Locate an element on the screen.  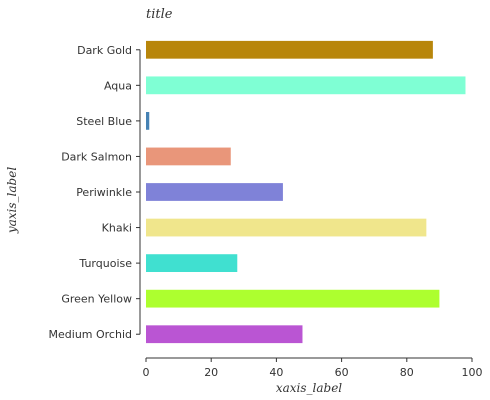
bar-khaki is located at coordinates (286, 227).